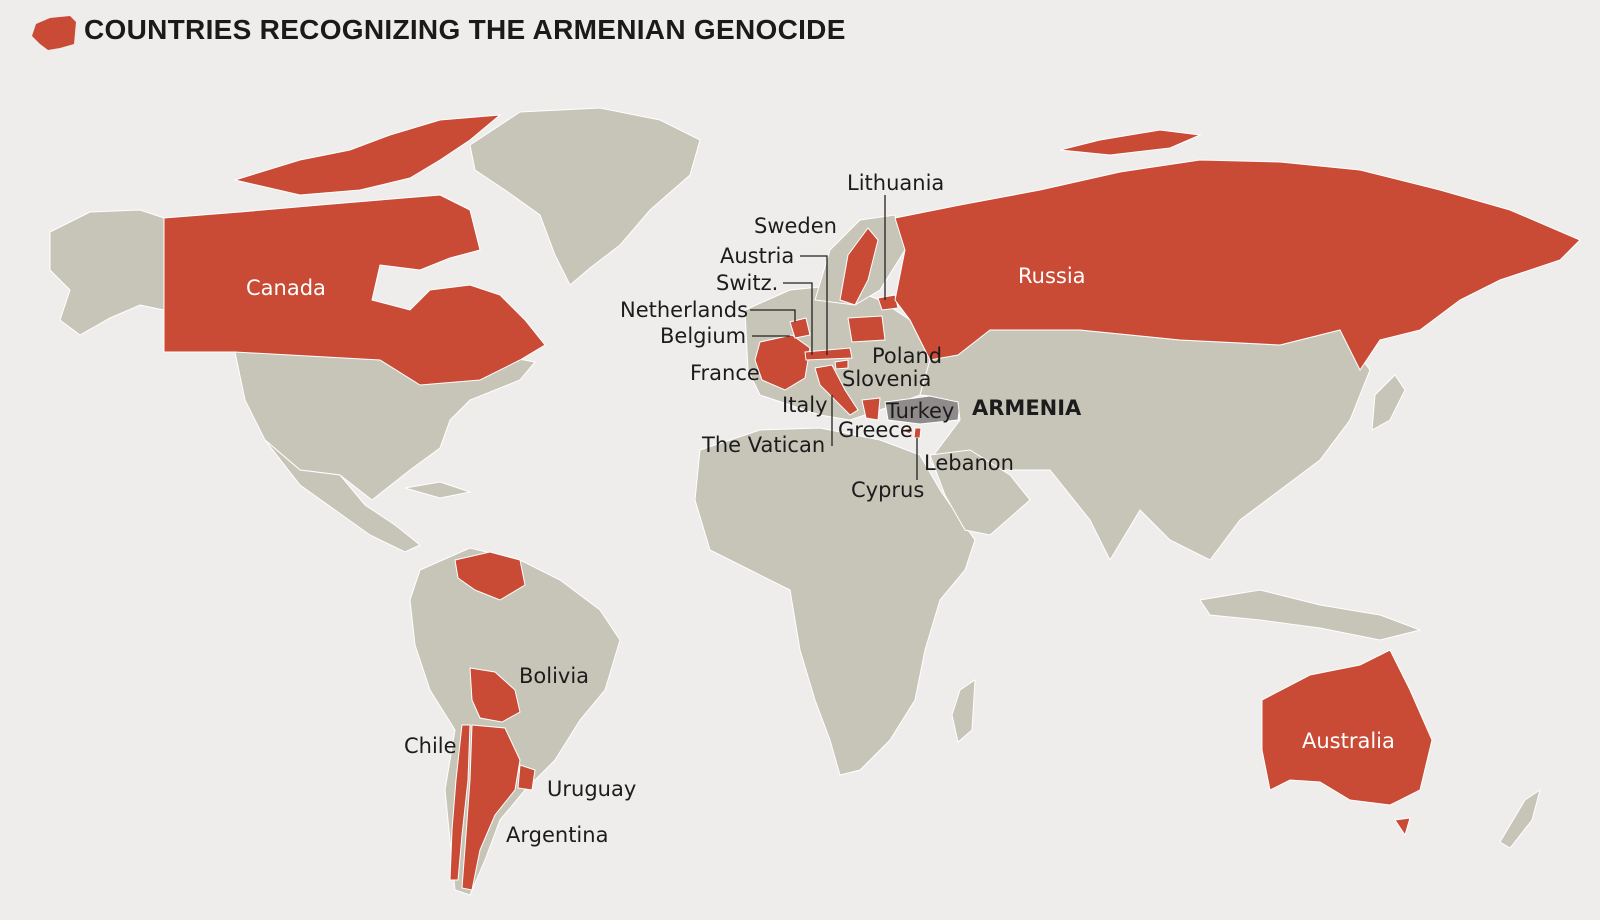  Describe the element at coordinates (107, 272) in the screenshot. I see `alaska-shape` at that location.